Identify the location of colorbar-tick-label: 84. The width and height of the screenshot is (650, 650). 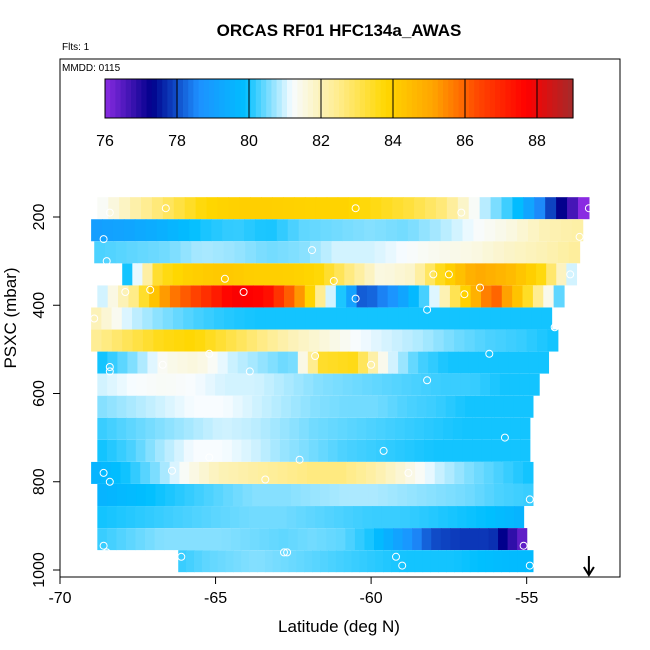
(393, 141).